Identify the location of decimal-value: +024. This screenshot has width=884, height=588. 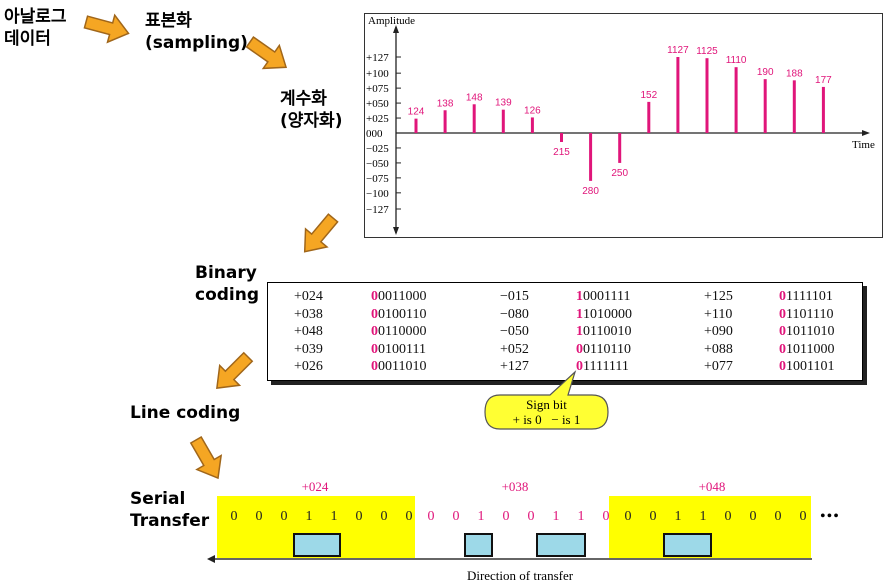
(308, 296).